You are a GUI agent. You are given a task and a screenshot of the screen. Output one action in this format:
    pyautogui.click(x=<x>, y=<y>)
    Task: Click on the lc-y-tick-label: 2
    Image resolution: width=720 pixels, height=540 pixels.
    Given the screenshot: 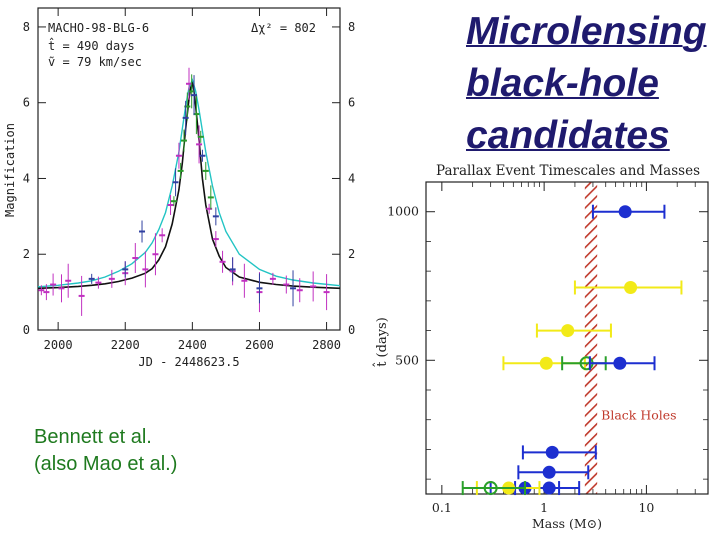 What is the action you would take?
    pyautogui.click(x=26, y=254)
    